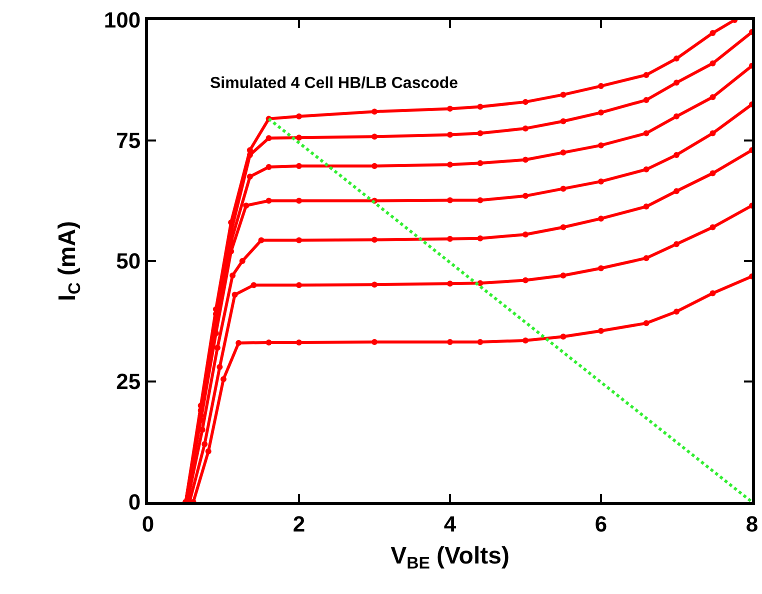  What do you see at coordinates (752, 523) in the screenshot?
I see `x-tick-label: 8` at bounding box center [752, 523].